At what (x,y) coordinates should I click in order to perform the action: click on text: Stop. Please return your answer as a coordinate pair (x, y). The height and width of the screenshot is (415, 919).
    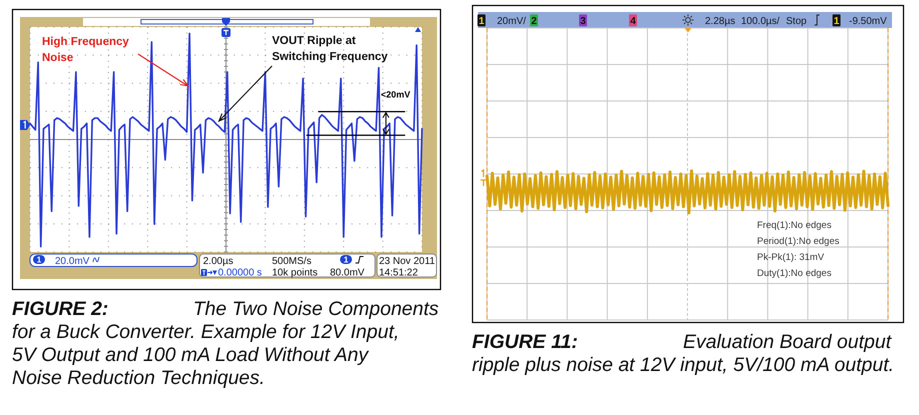
    Looking at the image, I should click on (797, 21).